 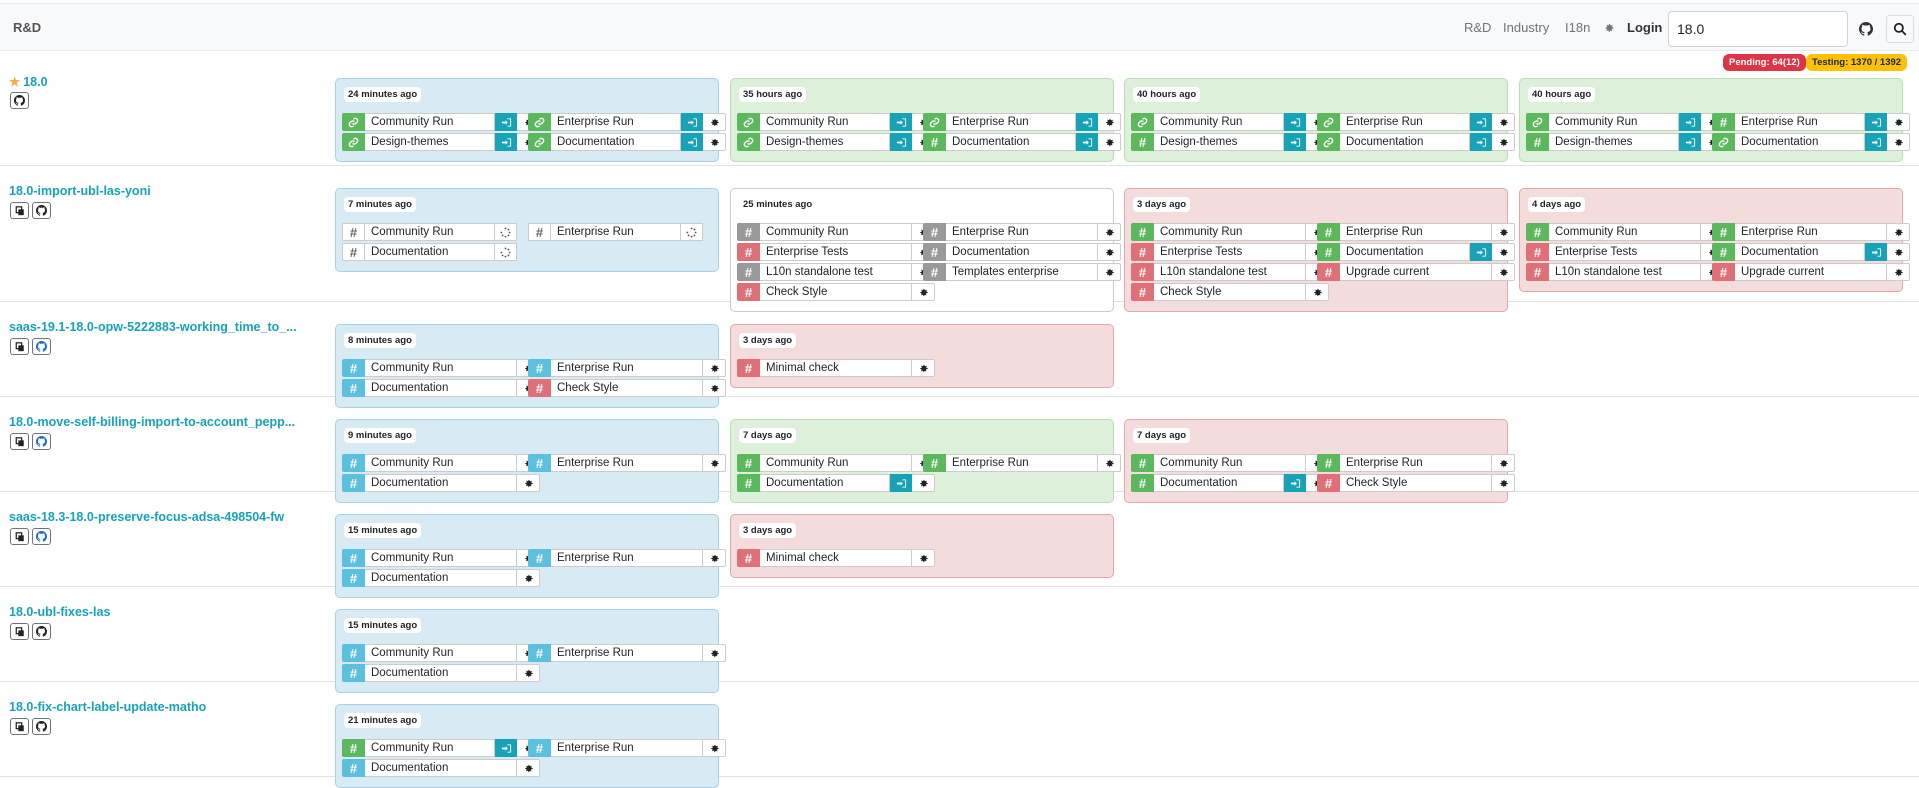 I want to click on batch-time-badge: 7 days ago, so click(x=1162, y=435).